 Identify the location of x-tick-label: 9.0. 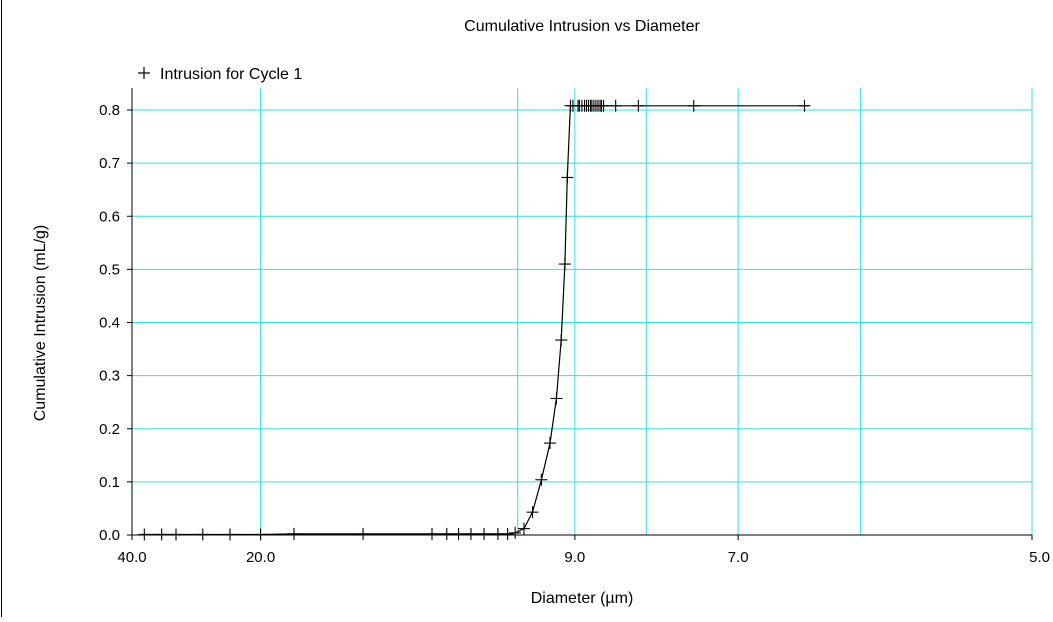
(574, 557).